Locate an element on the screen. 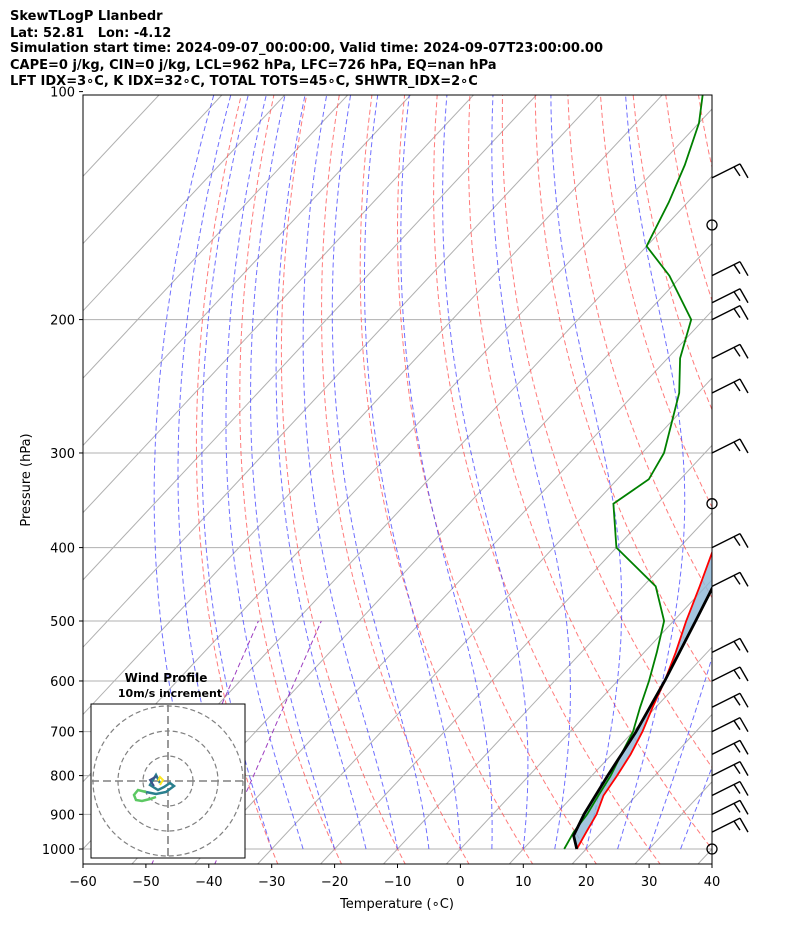 The height and width of the screenshot is (937, 794). hodograph-title: Wind Profile is located at coordinates (166, 678).